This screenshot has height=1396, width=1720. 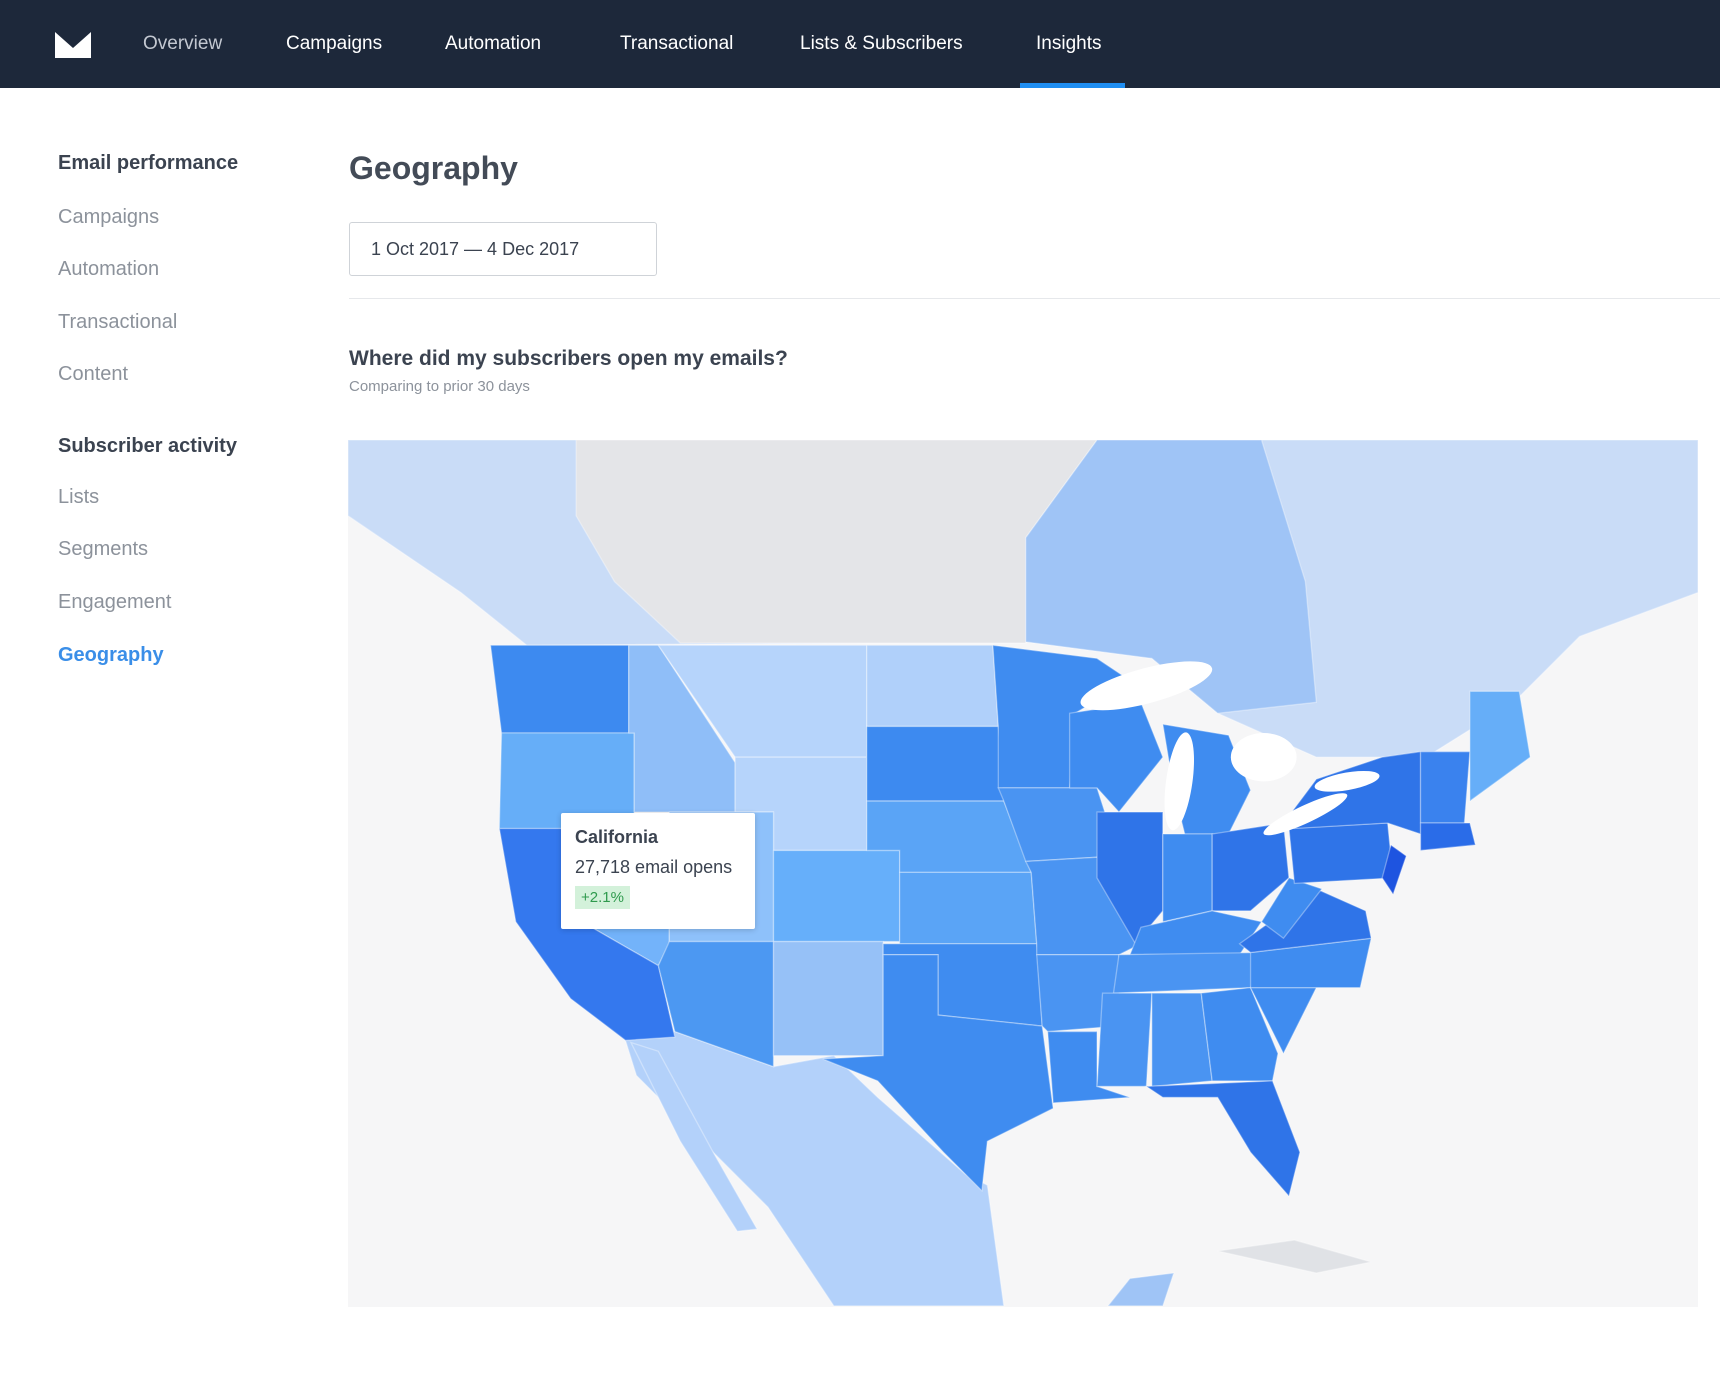 What do you see at coordinates (118, 322) in the screenshot?
I see `sidebar-link: Transactional` at bounding box center [118, 322].